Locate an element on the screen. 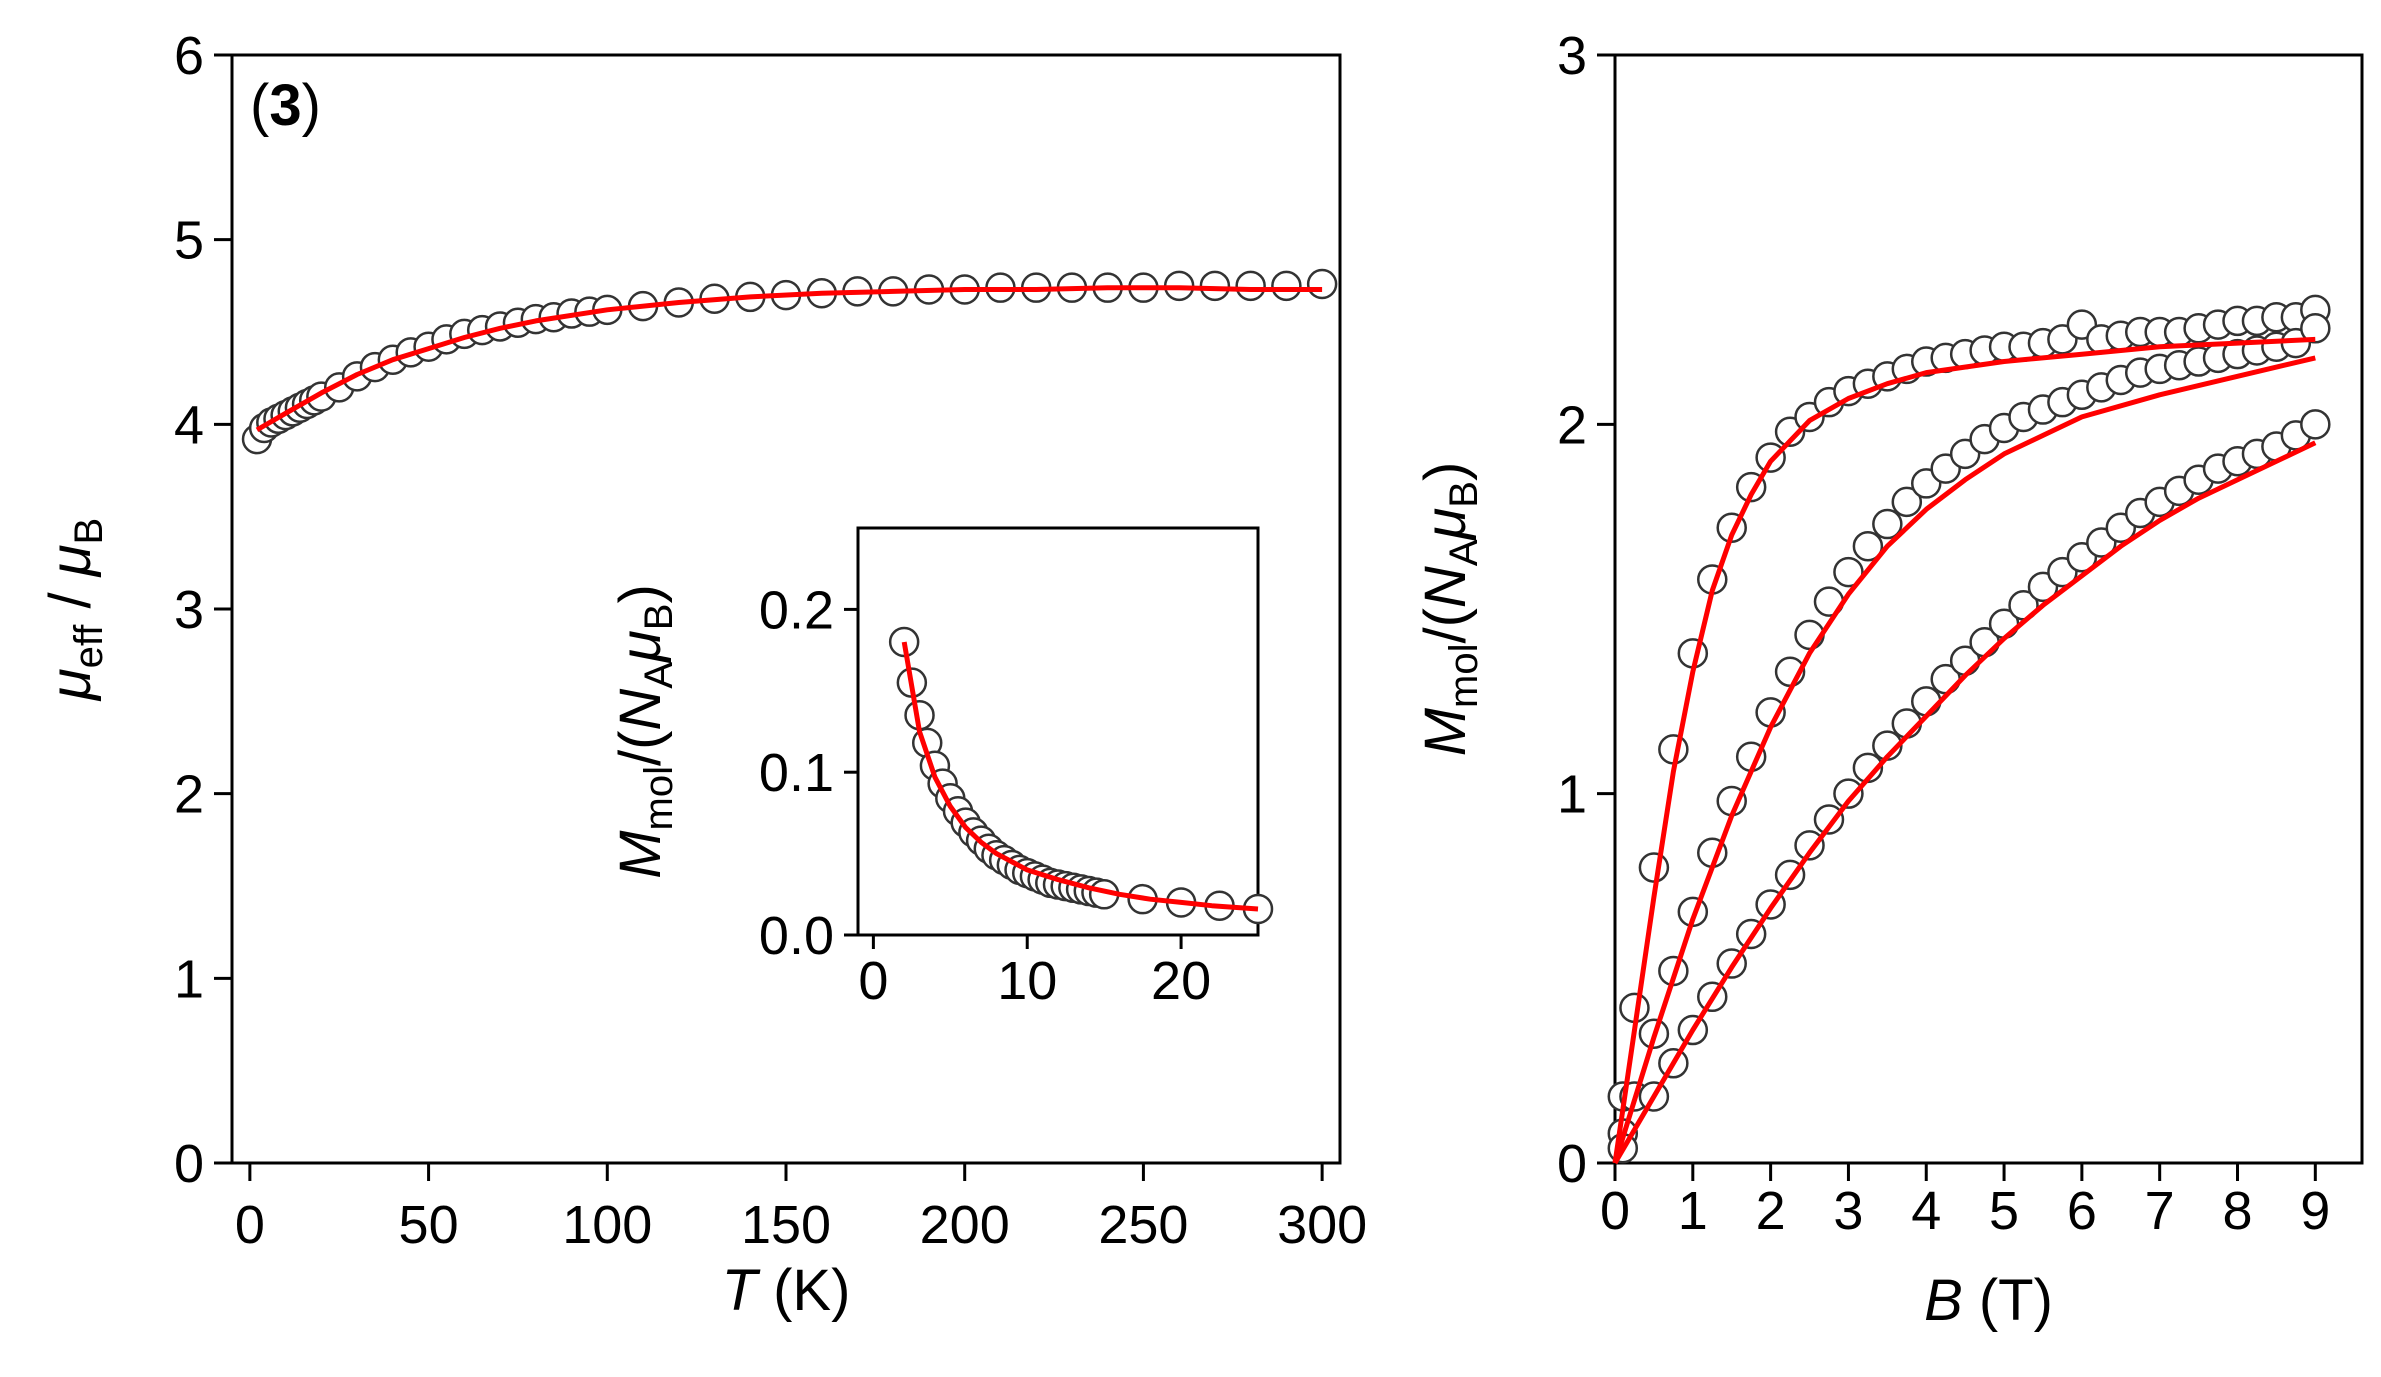 The image size is (2381, 1377). x-tick-label: 250 is located at coordinates (1143, 1225).